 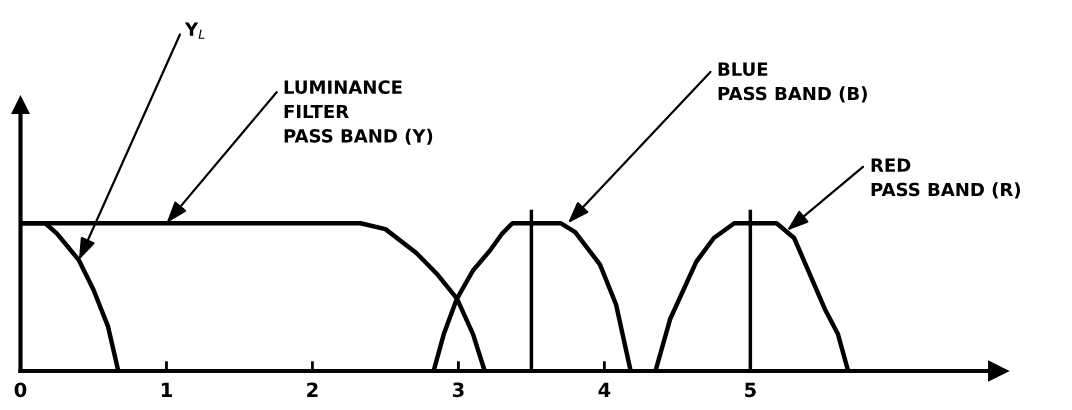 What do you see at coordinates (312, 389) in the screenshot?
I see `x-tick-label: 2` at bounding box center [312, 389].